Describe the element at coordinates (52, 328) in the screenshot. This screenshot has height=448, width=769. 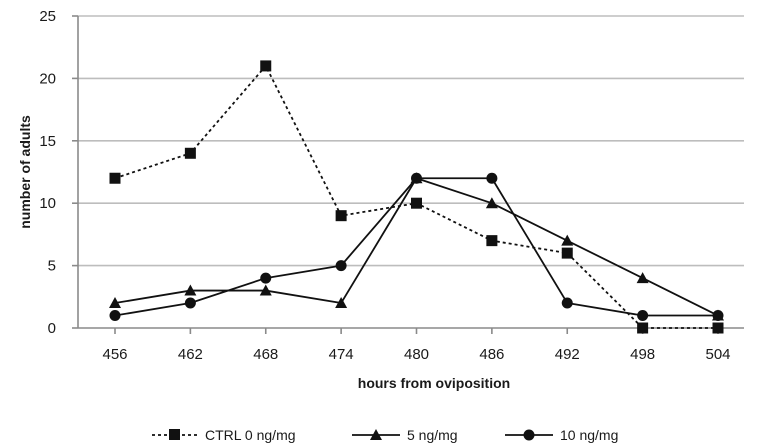
I see `y-tick-label: 0` at that location.